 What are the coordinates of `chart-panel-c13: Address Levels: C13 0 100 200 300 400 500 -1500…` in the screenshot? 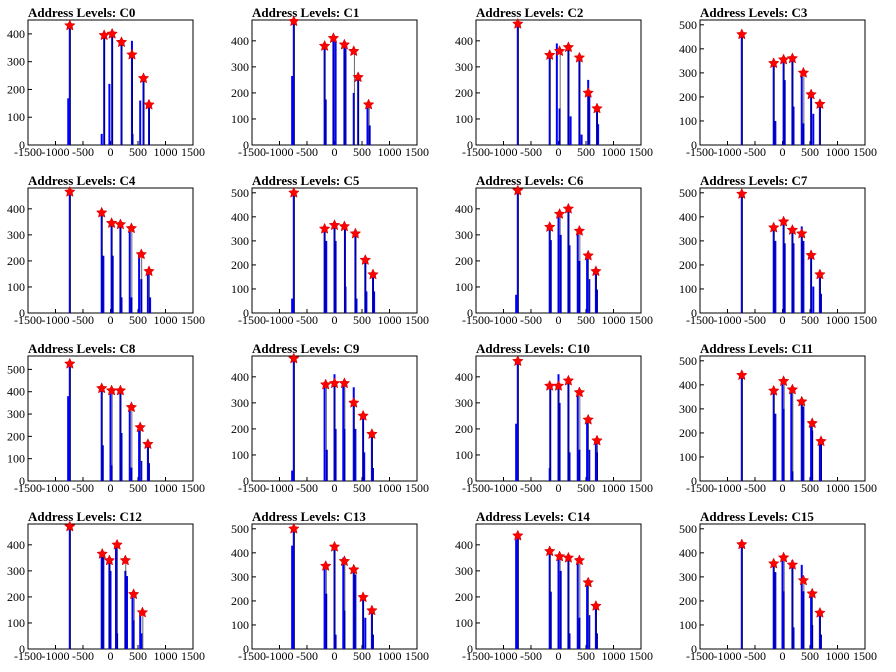 It's located at (330, 586).